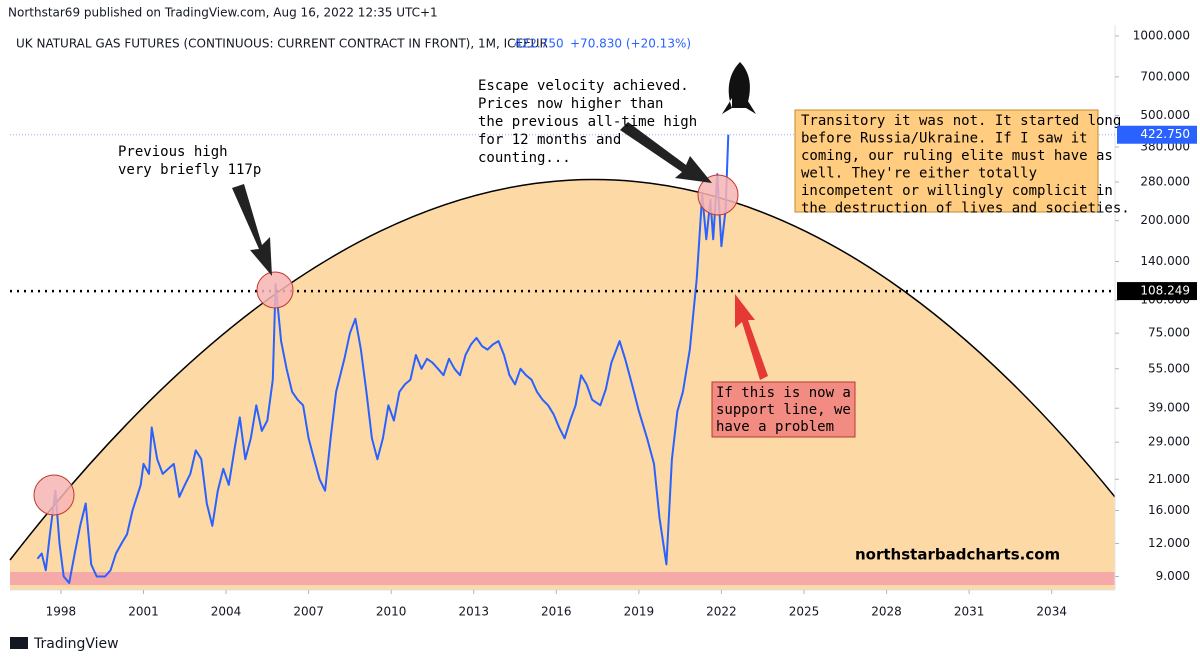  Describe the element at coordinates (1165, 291) in the screenshot. I see `price-tag-label: 108.249` at that location.